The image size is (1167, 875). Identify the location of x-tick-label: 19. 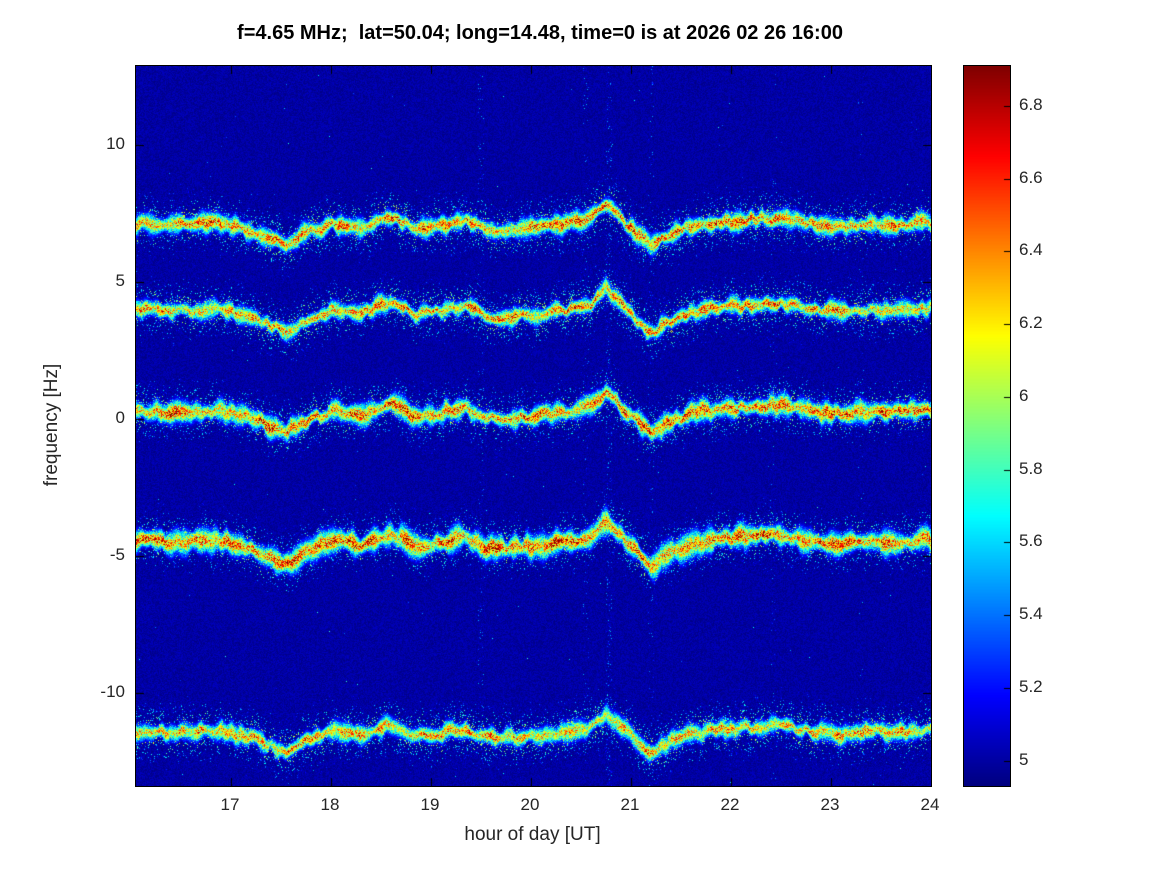
(430, 804).